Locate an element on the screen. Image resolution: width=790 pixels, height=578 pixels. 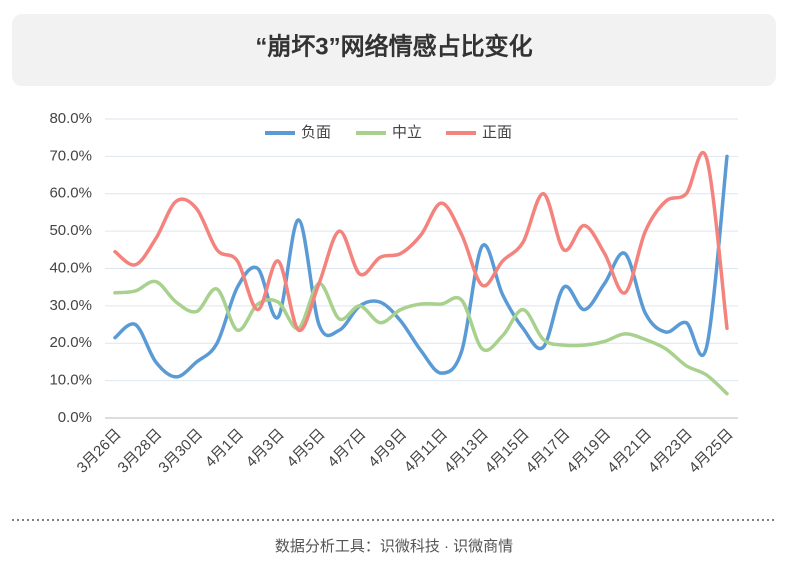
y-tick-label: 20.0% is located at coordinates (70, 342).